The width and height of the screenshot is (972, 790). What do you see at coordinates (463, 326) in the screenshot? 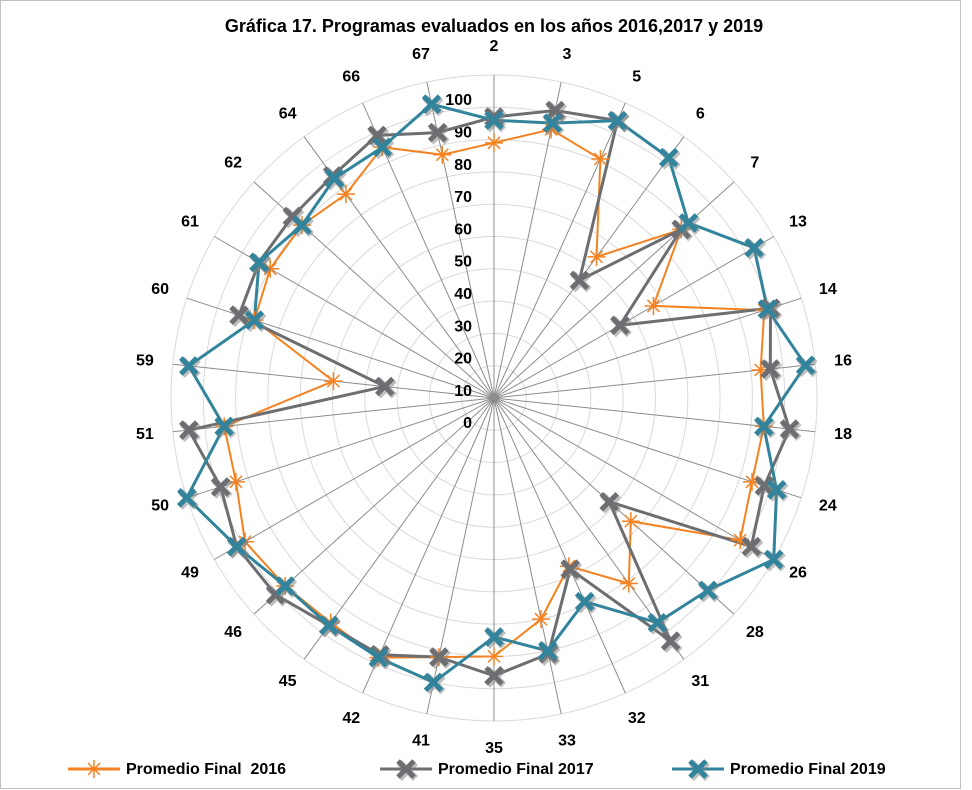
I see `y-tick-label: 30` at bounding box center [463, 326].